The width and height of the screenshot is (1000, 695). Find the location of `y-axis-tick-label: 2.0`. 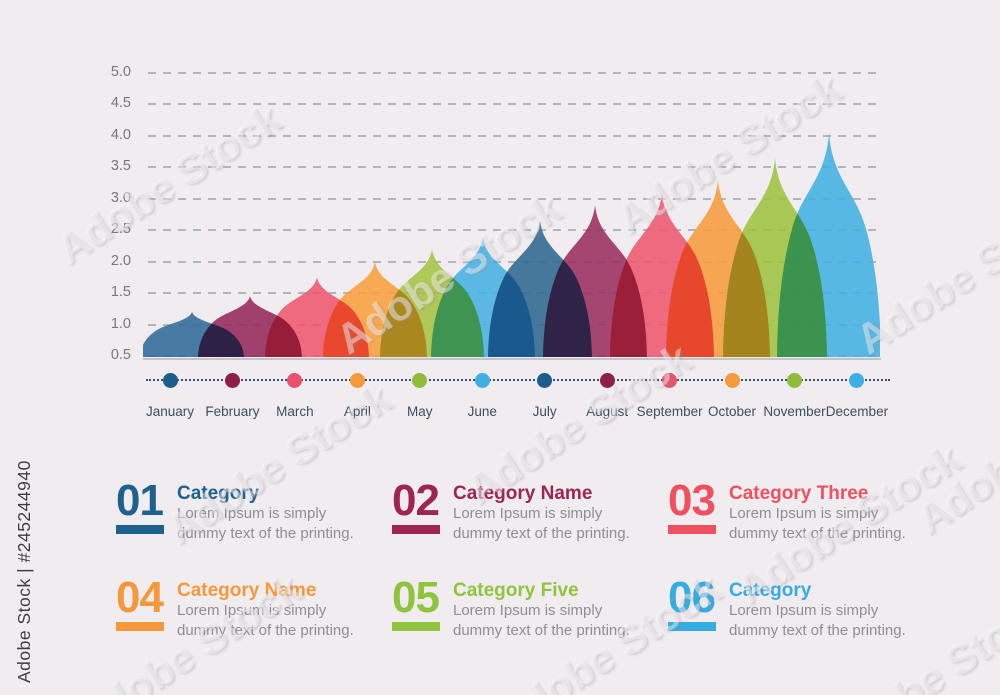

y-axis-tick-label: 2.0 is located at coordinates (120, 260).